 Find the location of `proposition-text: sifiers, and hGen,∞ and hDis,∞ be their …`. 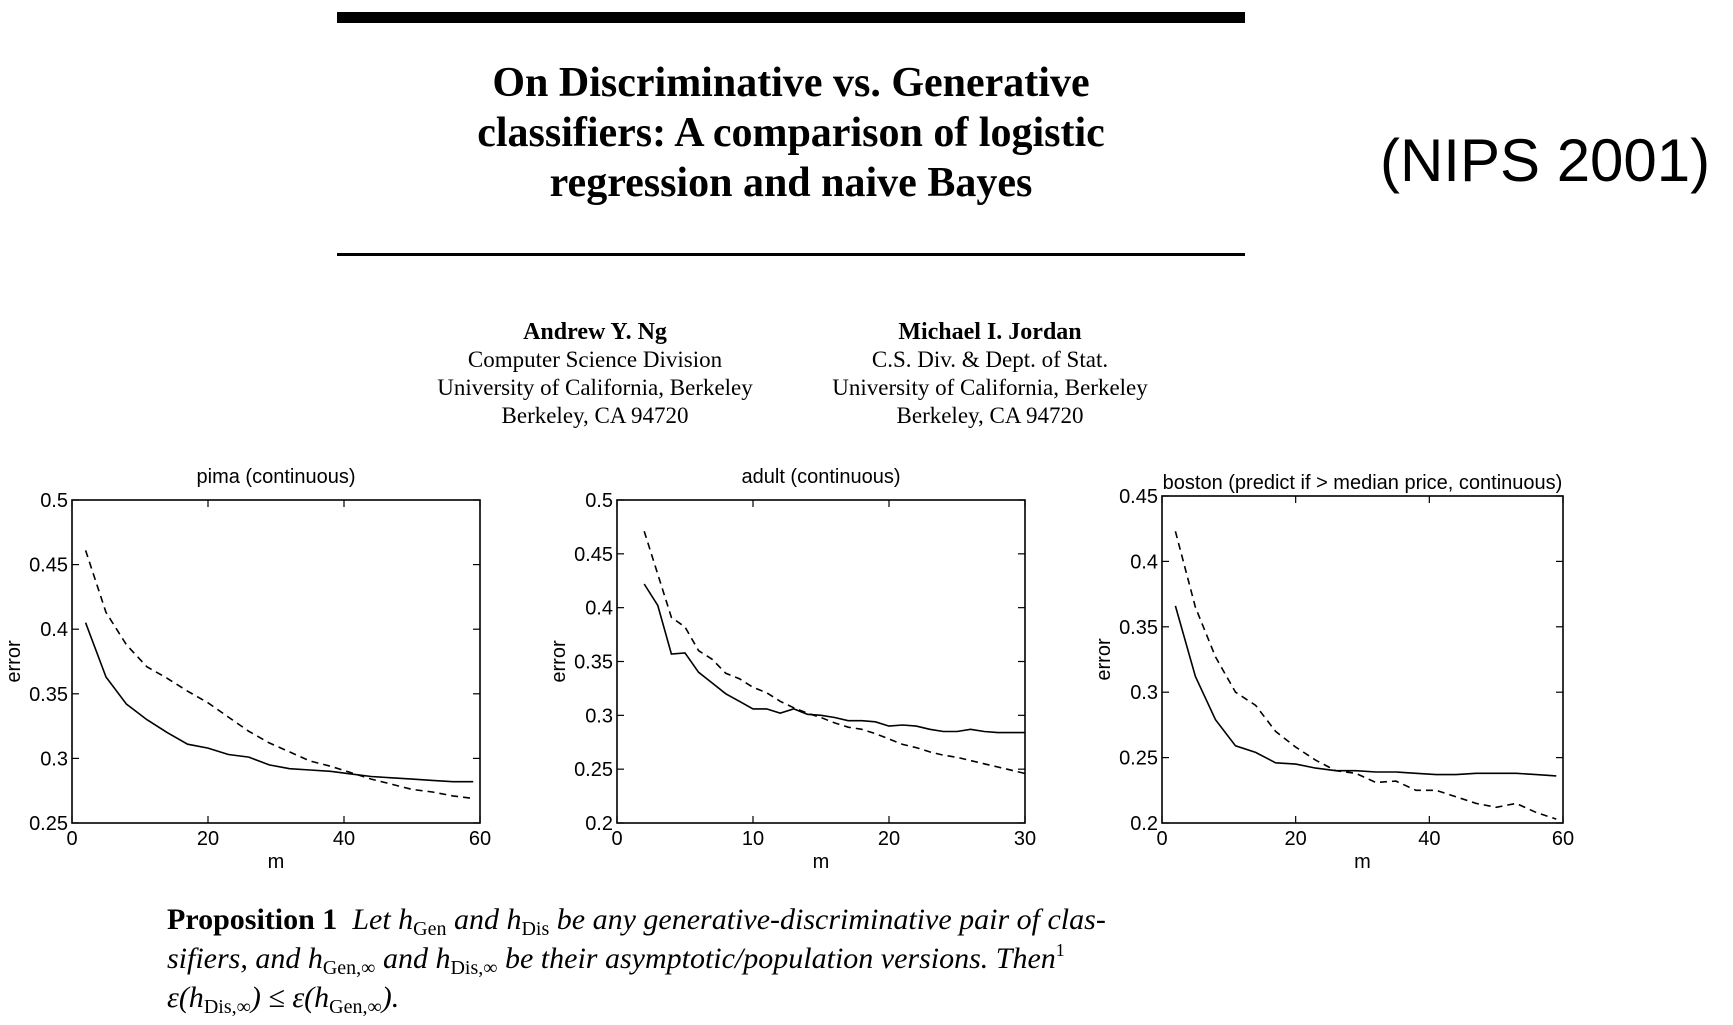

proposition-text: sifiers, and hGen,∞ and hDis,∞ be their … is located at coordinates (616, 959).